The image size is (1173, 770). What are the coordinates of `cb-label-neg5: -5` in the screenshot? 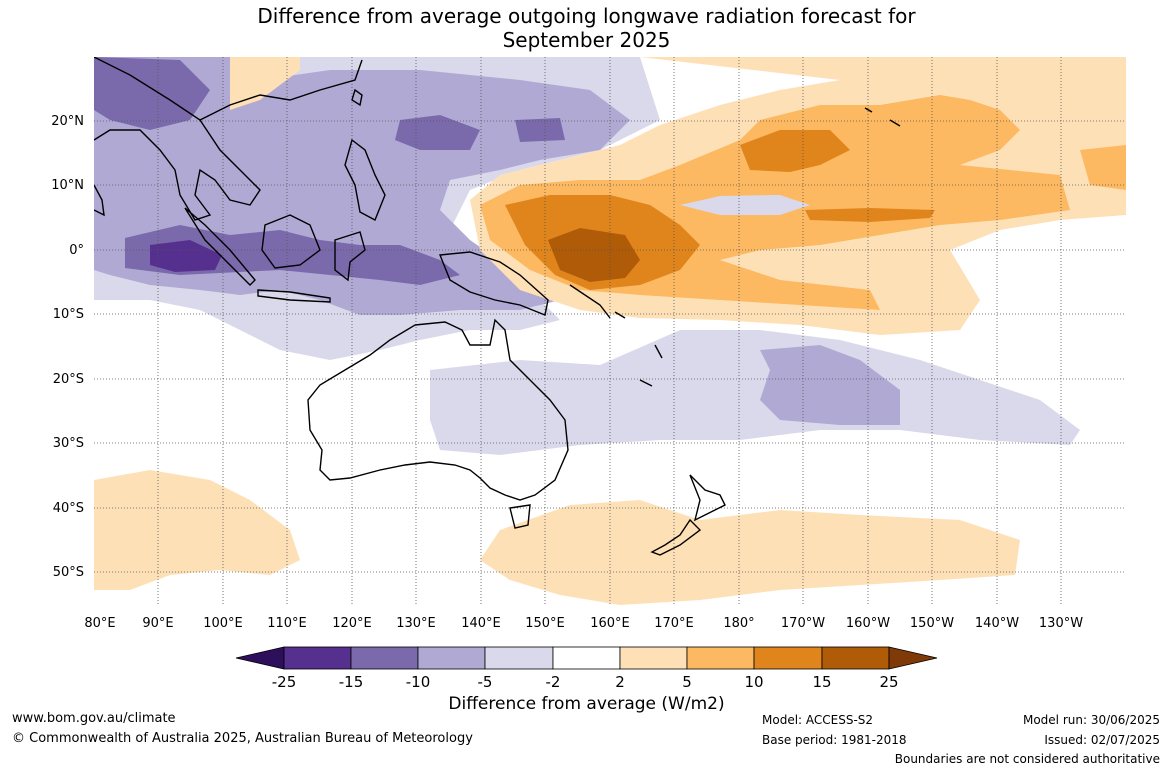 It's located at (485, 682).